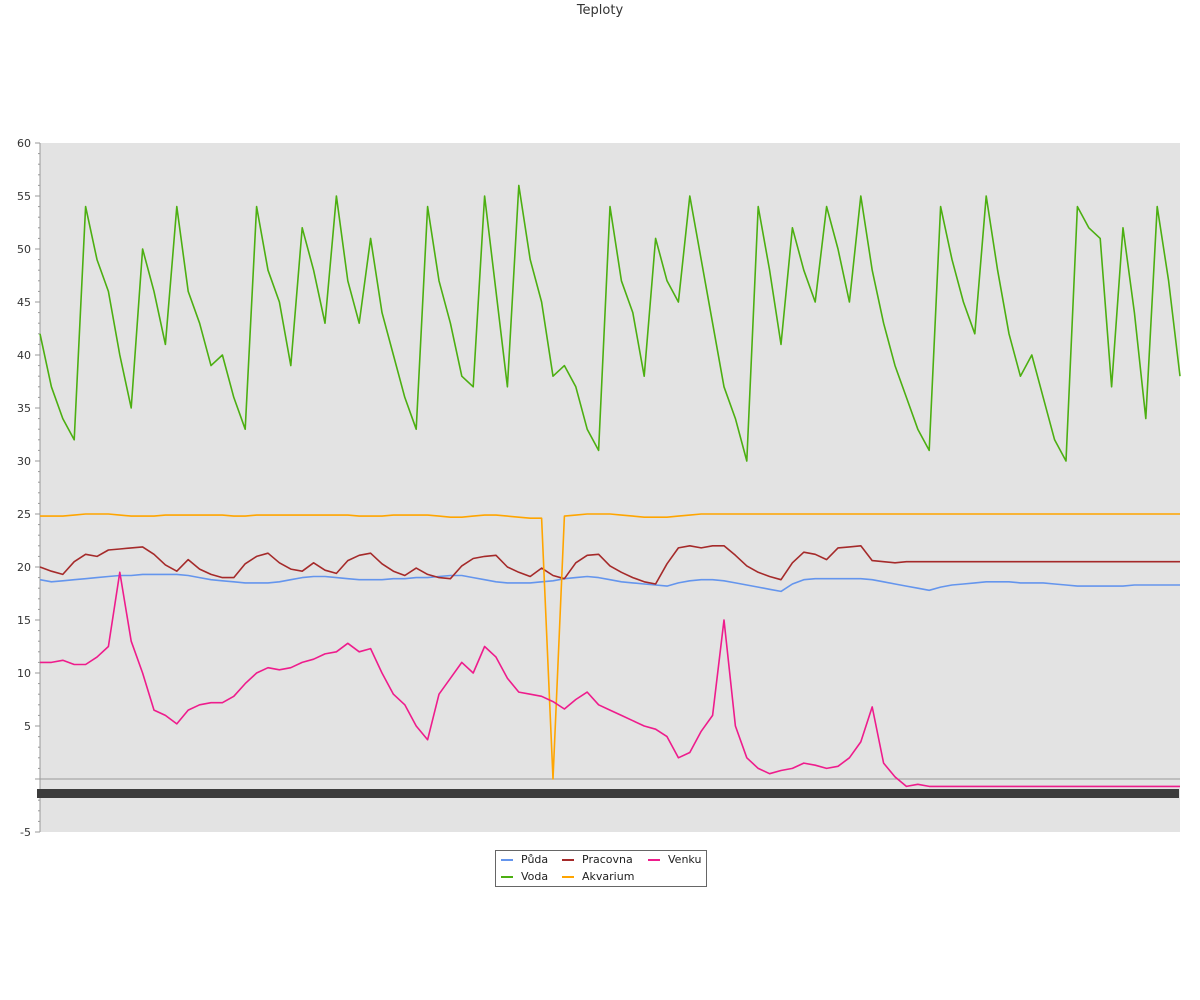  I want to click on legend-item-venku: Venku, so click(674, 859).